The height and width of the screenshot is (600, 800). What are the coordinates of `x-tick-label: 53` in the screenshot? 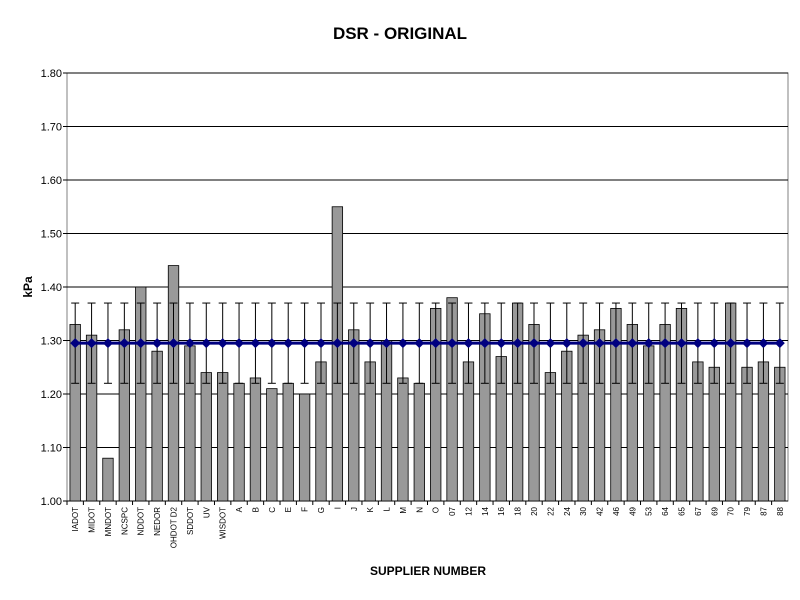 It's located at (649, 510).